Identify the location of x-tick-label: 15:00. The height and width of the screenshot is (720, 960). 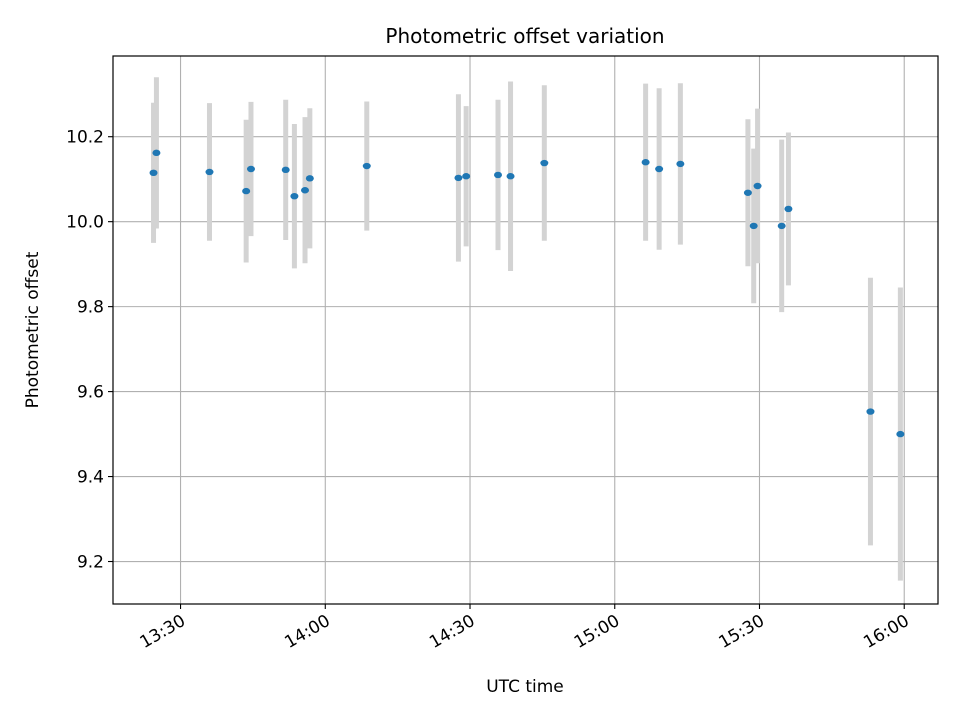
(597, 632).